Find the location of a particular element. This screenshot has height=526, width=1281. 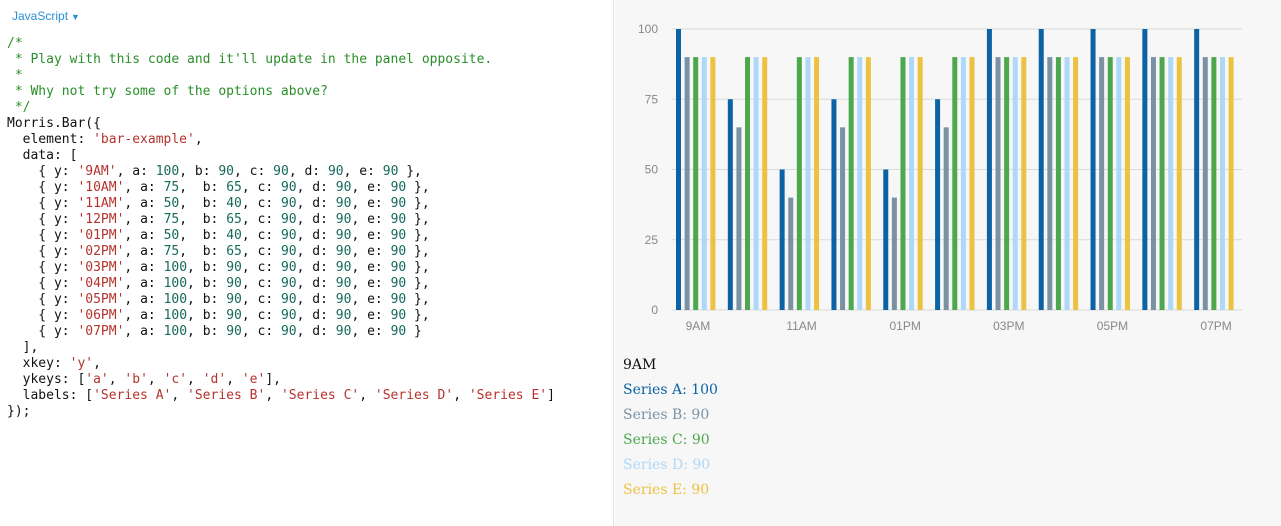

y-tick-label: 25 is located at coordinates (652, 240).